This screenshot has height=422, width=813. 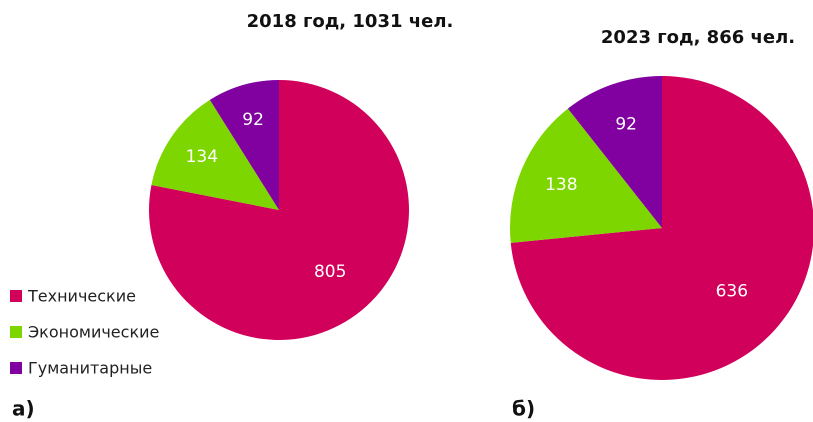 I want to click on chart-title: 2023 год, 866 чел., so click(x=698, y=37).